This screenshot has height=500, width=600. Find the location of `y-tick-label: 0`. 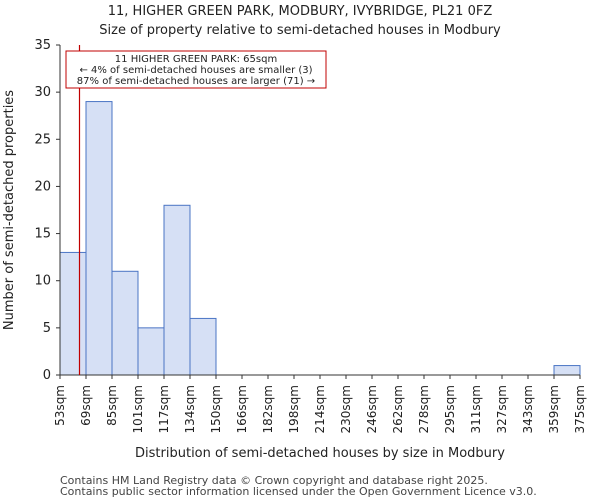

y-tick-label: 0 is located at coordinates (47, 375).